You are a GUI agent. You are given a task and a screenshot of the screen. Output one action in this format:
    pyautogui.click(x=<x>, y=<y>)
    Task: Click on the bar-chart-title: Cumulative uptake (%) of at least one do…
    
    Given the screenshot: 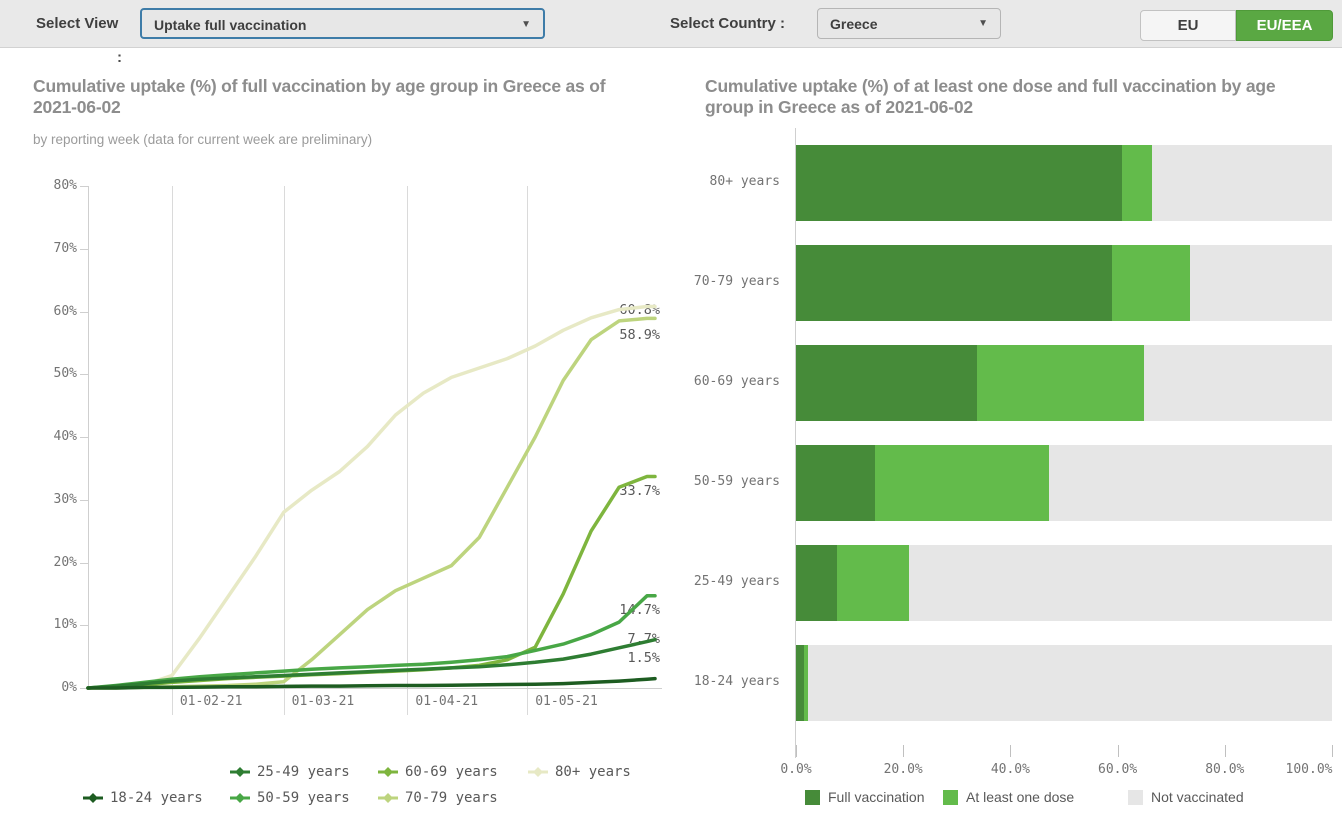 What is the action you would take?
    pyautogui.click(x=990, y=97)
    